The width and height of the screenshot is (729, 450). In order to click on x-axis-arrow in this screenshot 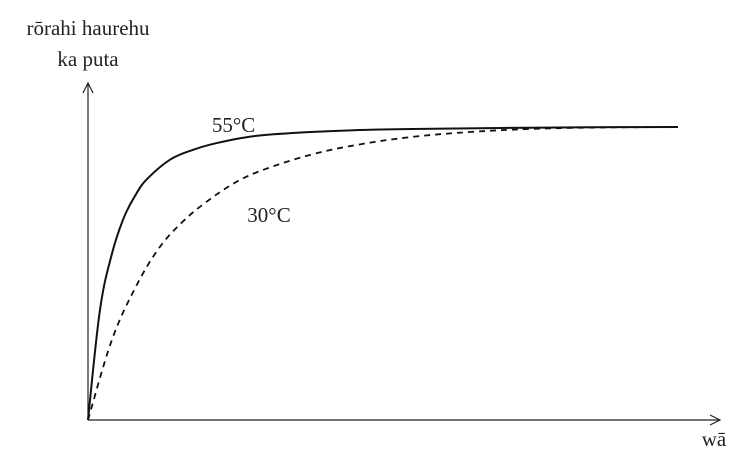, I will do `click(715, 420)`.